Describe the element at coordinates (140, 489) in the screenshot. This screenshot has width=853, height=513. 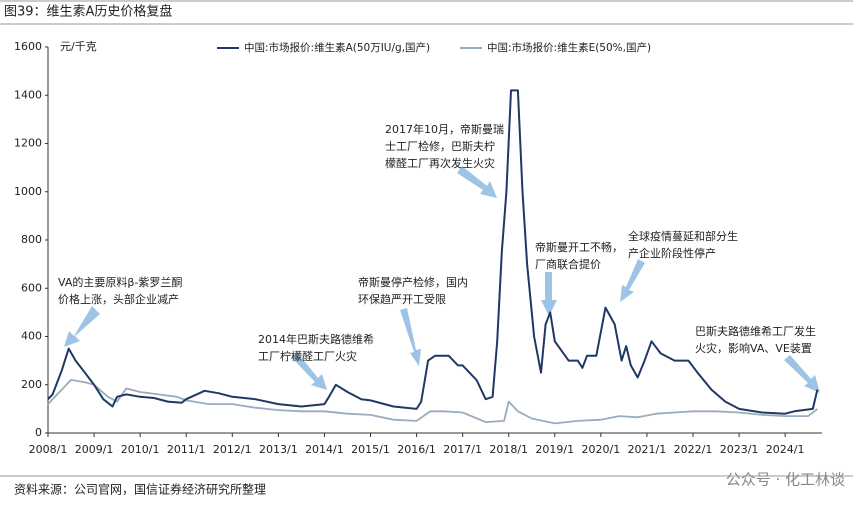
I see `source: 资料来源：公司官网，国信证券经济研究所整理` at that location.